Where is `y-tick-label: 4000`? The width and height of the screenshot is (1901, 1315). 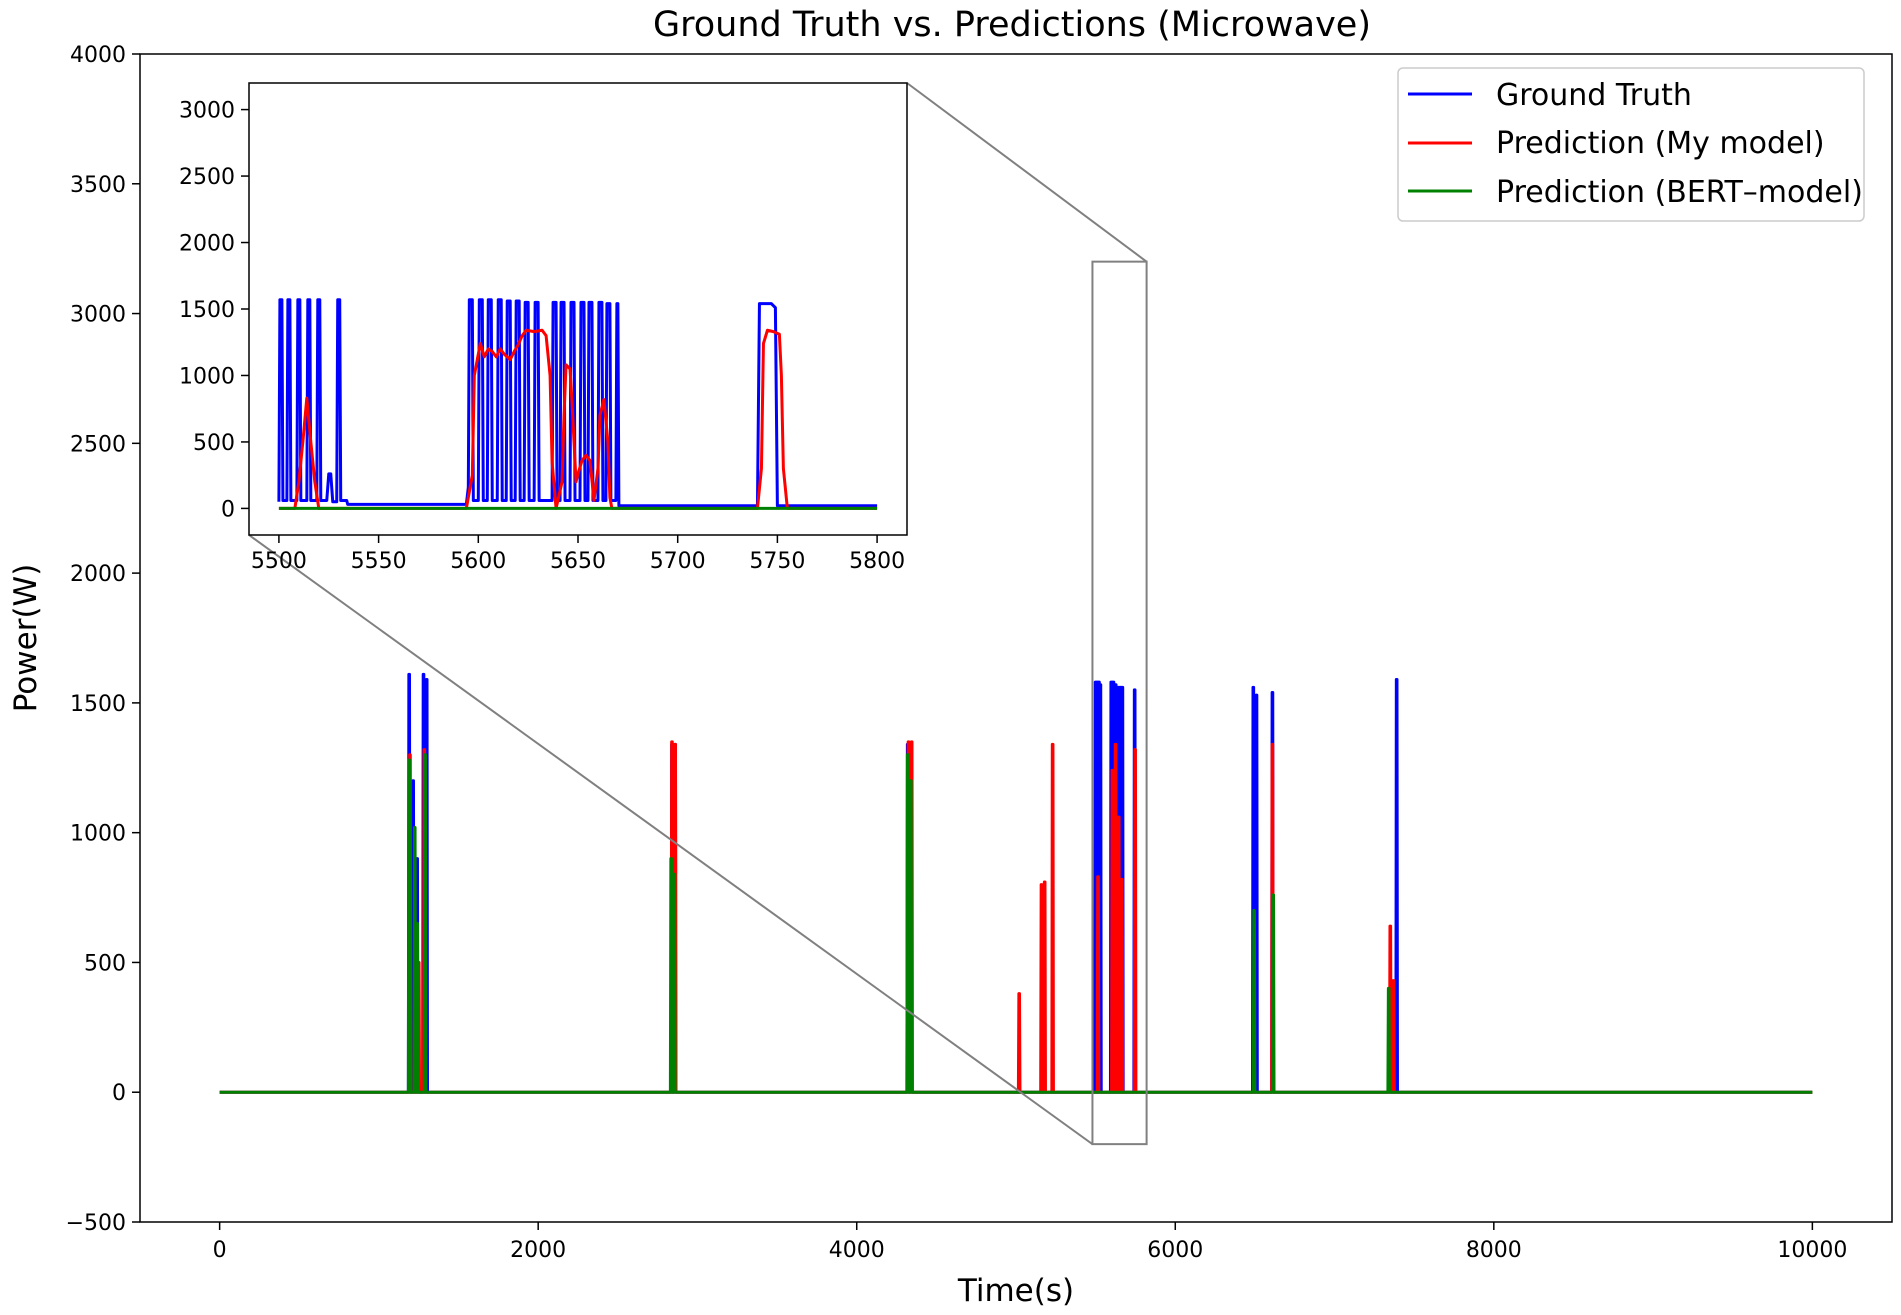
y-tick-label: 4000 is located at coordinates (98, 55).